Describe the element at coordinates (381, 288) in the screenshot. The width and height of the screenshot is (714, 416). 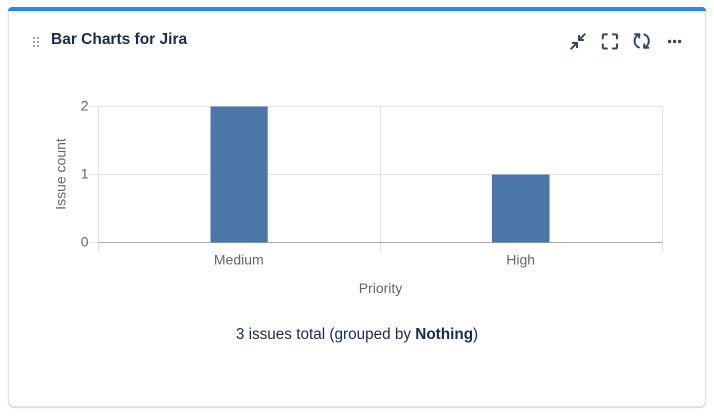
I see `svg-text: Priority` at that location.